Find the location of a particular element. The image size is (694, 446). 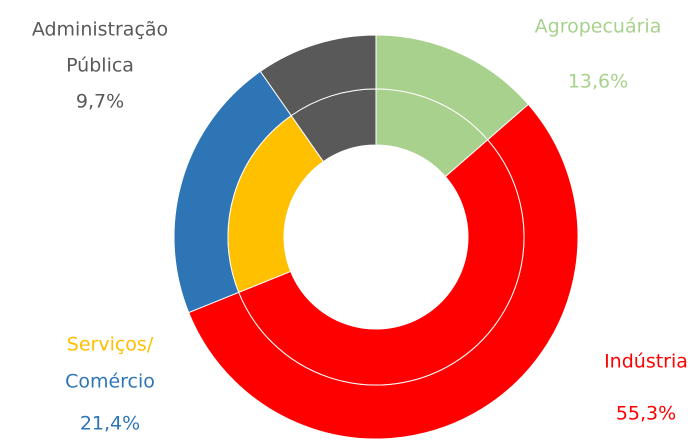

value-label: 21,4% is located at coordinates (110, 424).